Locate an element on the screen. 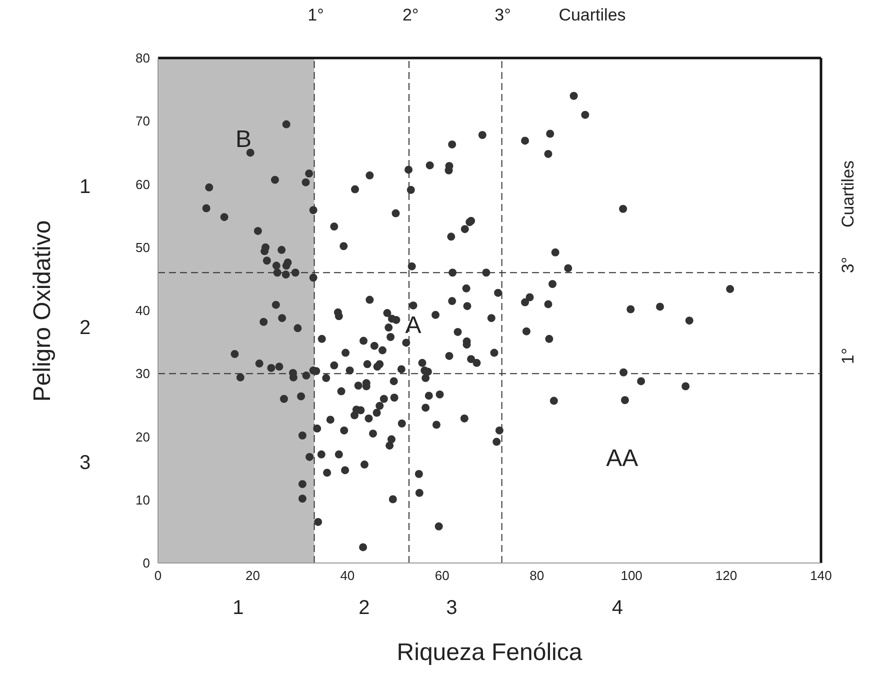 The image size is (879, 691). y-tick-label: 70 is located at coordinates (143, 121).